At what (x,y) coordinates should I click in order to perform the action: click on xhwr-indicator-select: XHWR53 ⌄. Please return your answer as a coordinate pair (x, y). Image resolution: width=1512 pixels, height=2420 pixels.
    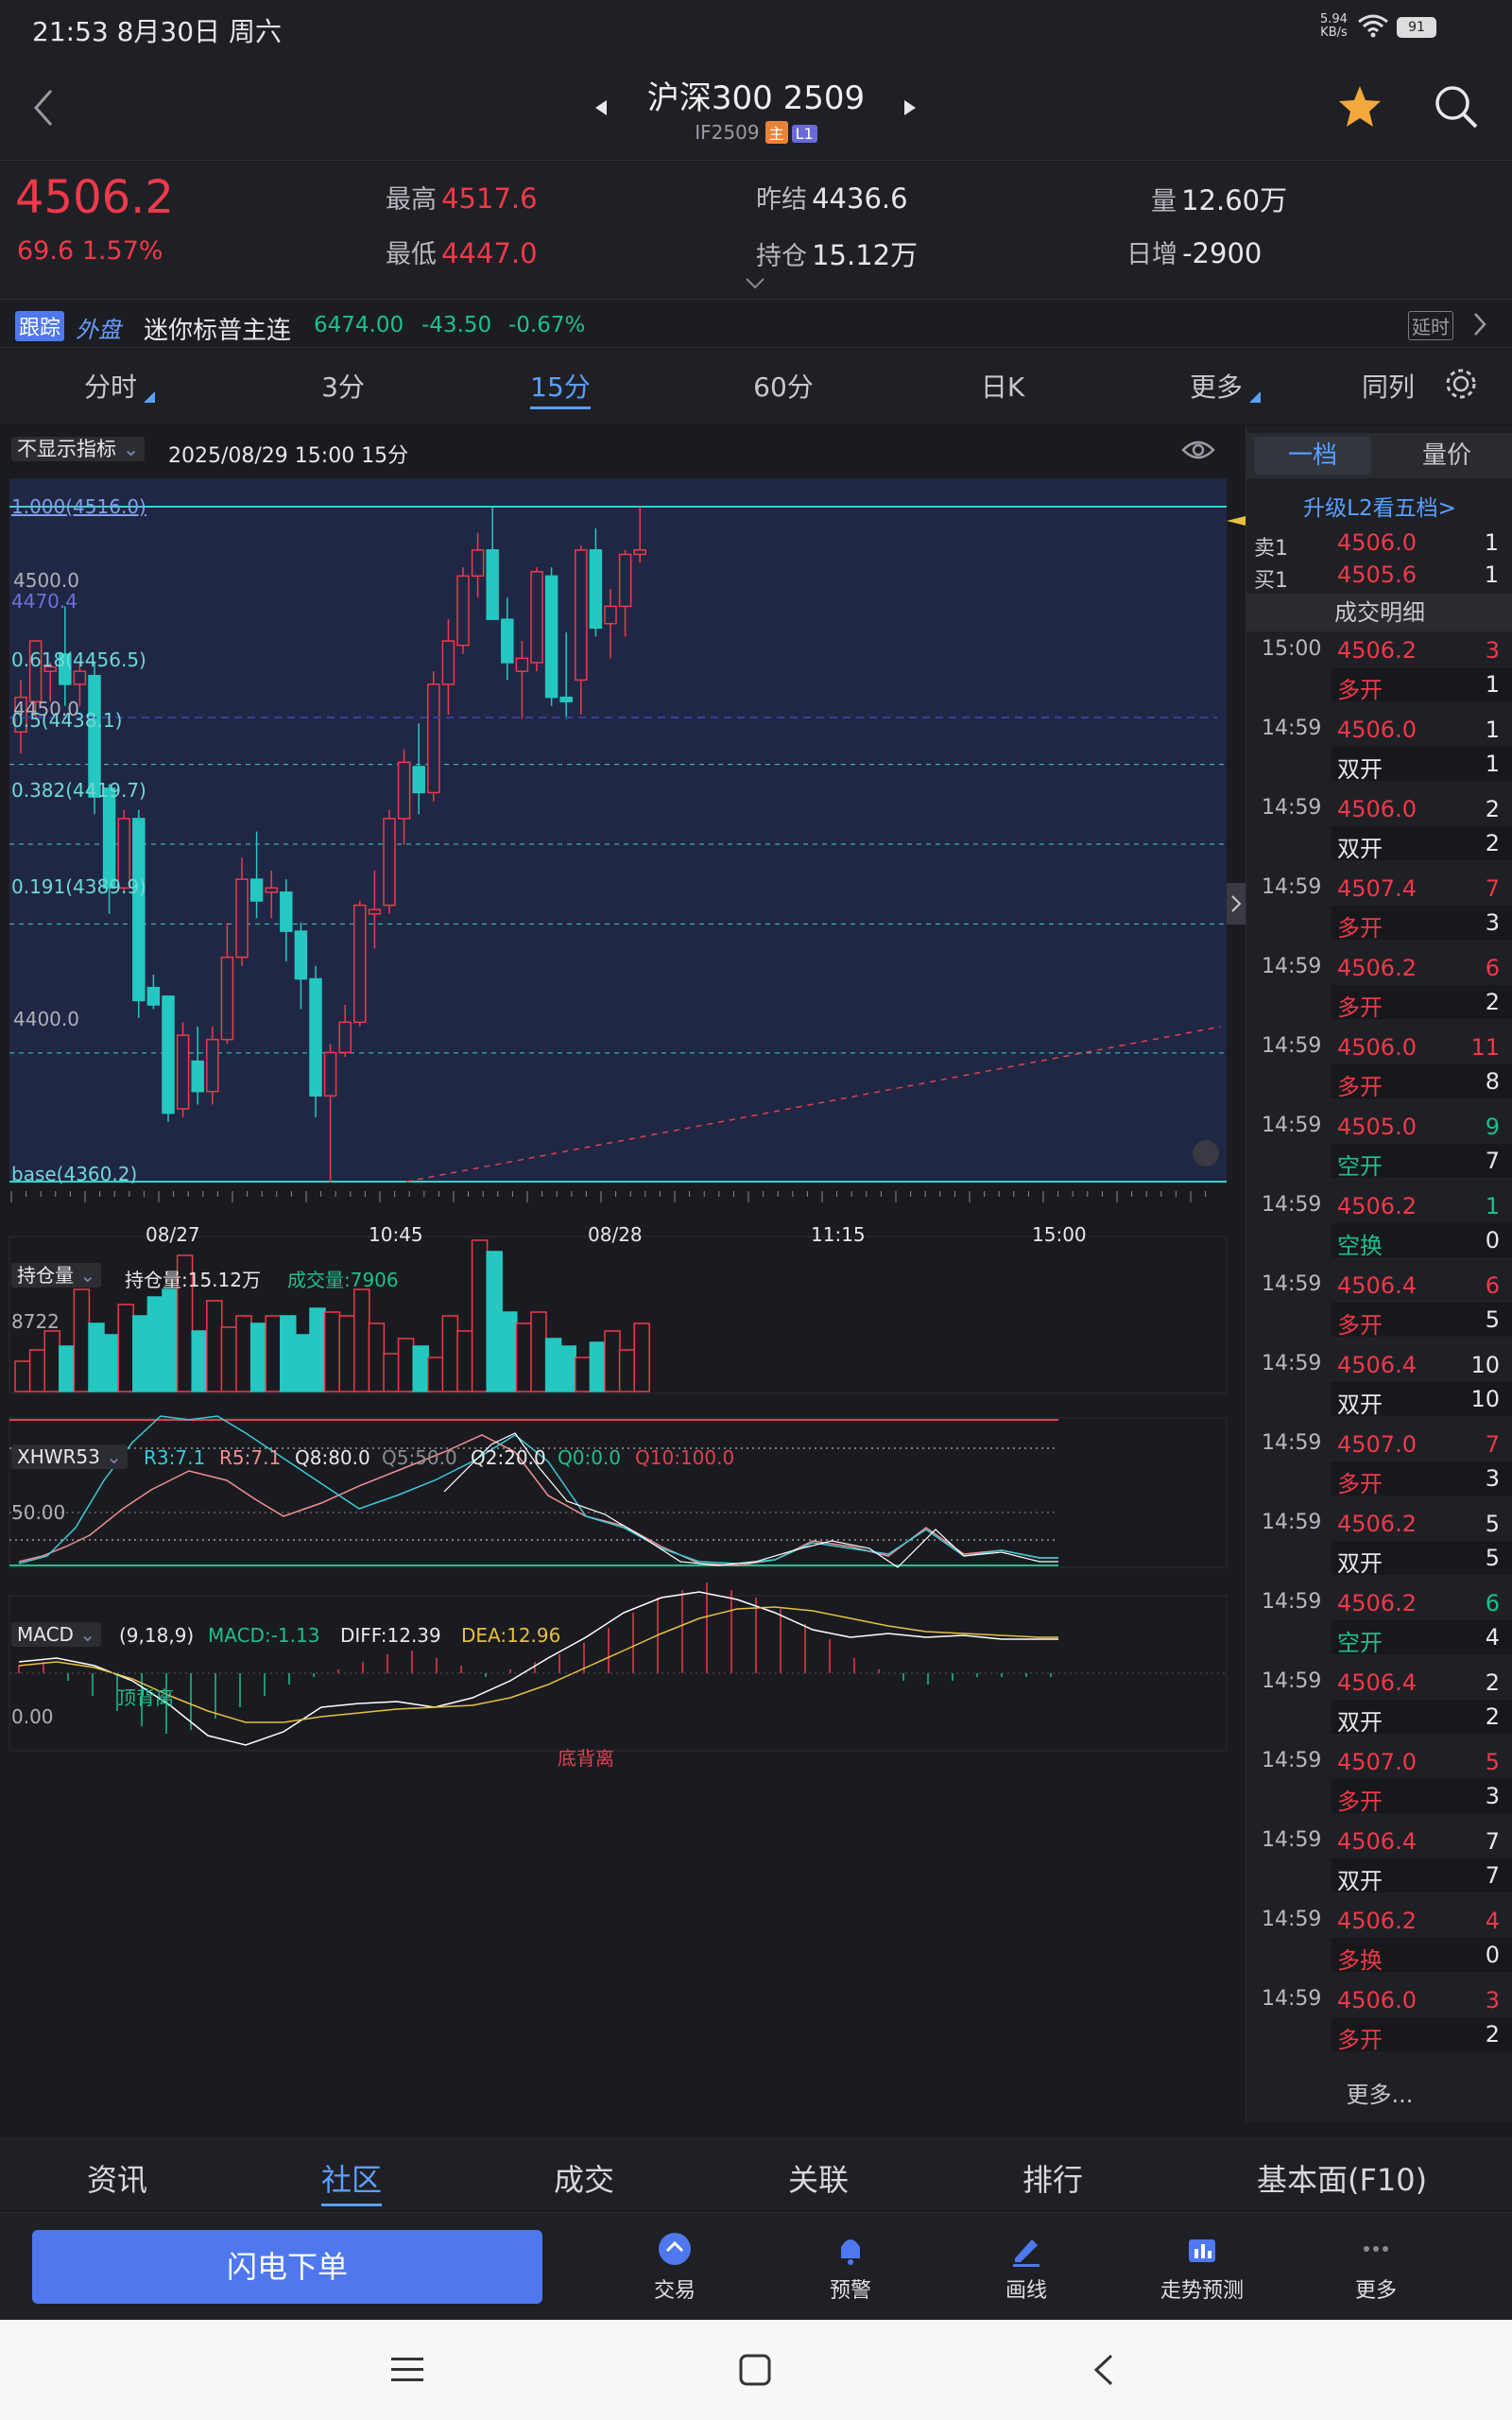
    Looking at the image, I should click on (69, 1456).